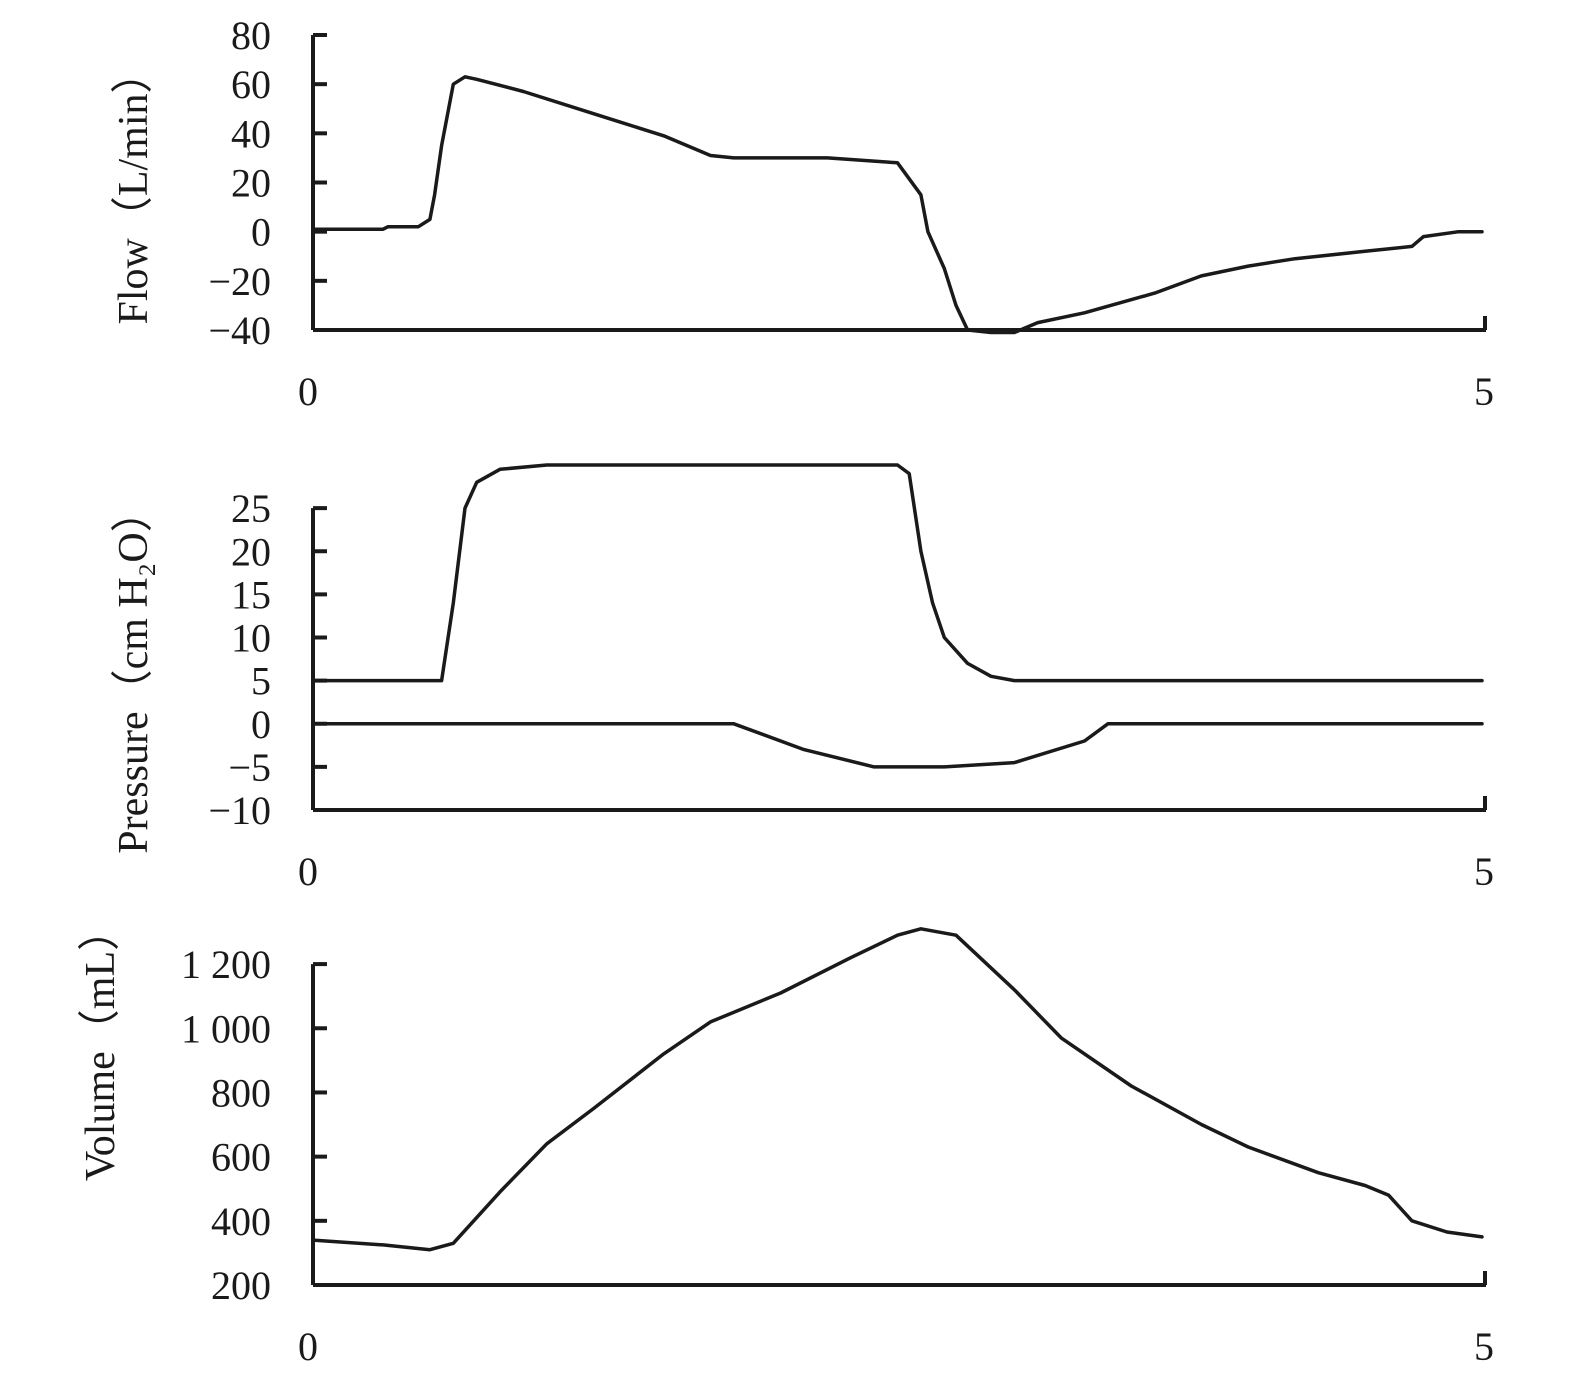 This screenshot has height=1390, width=1575. What do you see at coordinates (261, 232) in the screenshot?
I see `flow-y-tick-label: 0` at bounding box center [261, 232].